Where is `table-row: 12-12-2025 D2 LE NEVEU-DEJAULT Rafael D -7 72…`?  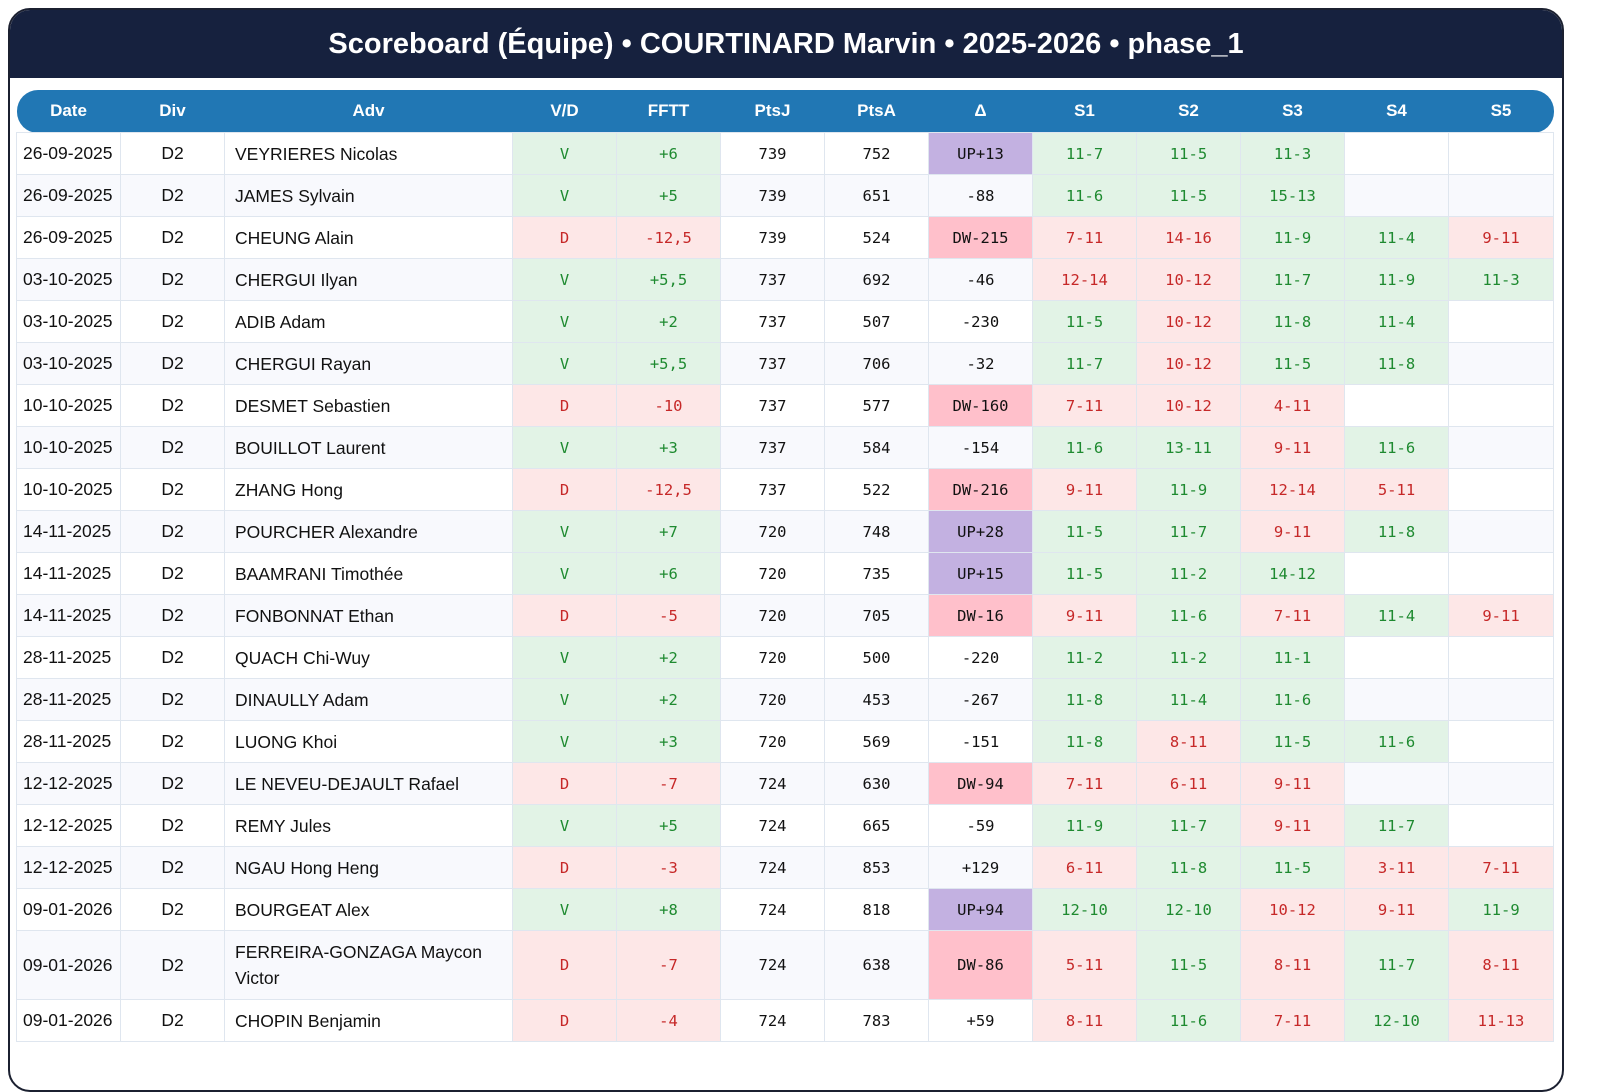 table-row: 12-12-2025 D2 LE NEVEU-DEJAULT Rafael D -7 72… is located at coordinates (785, 783).